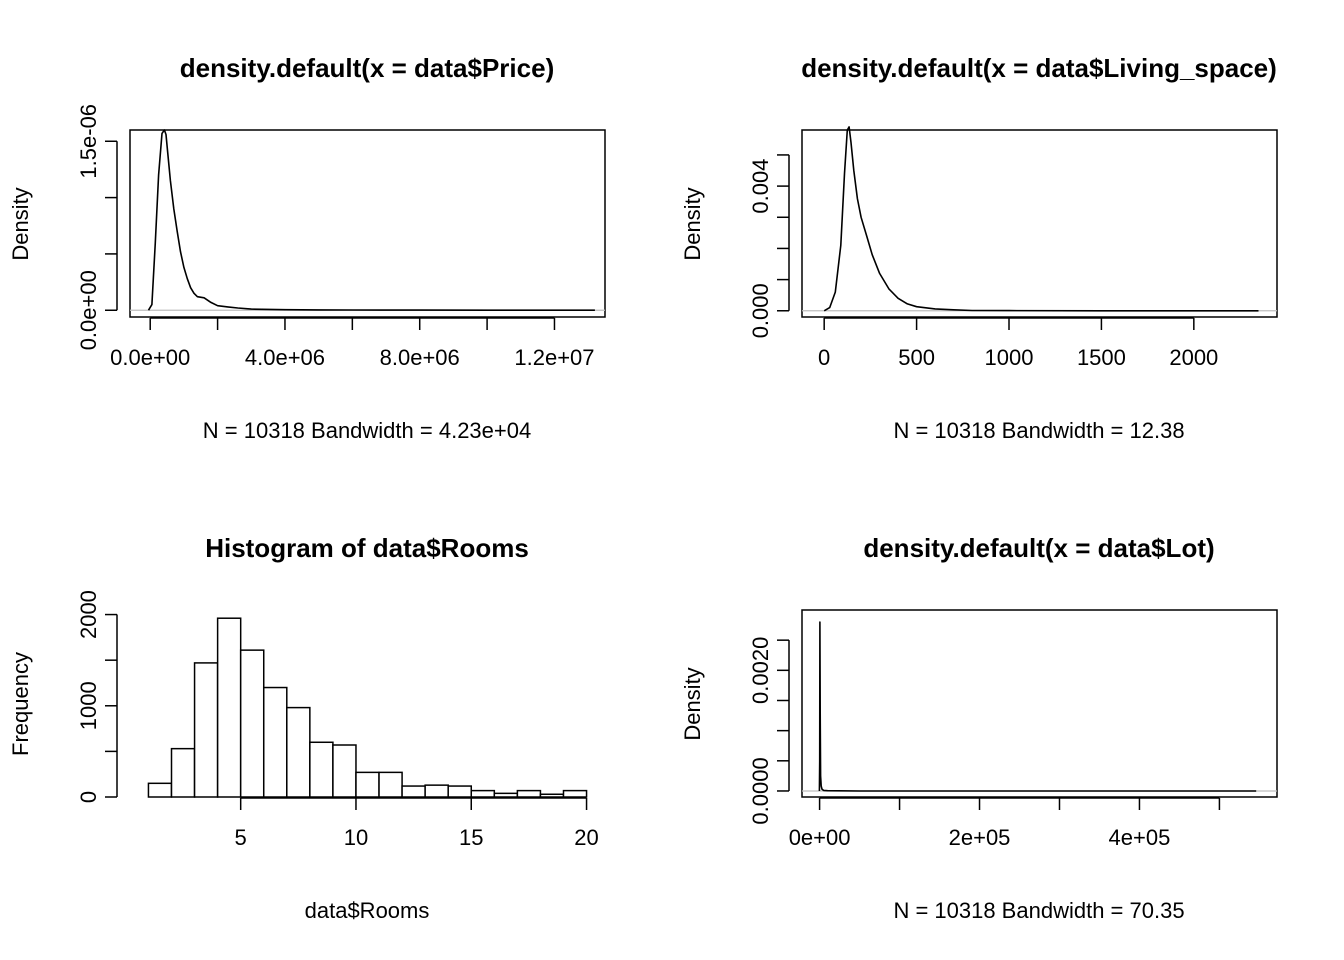  I want to click on x-tick-label: 8.0e+06, so click(420, 357).